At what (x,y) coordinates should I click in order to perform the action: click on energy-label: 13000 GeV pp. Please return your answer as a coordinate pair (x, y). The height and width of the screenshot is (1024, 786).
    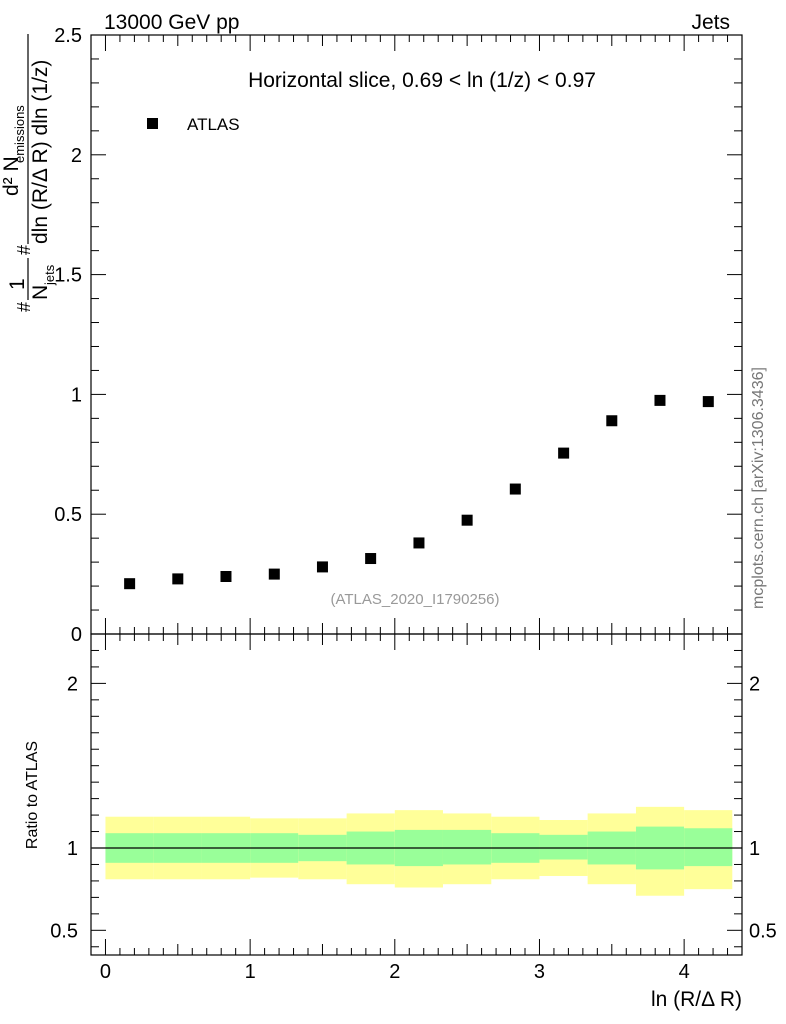
    Looking at the image, I should click on (171, 22).